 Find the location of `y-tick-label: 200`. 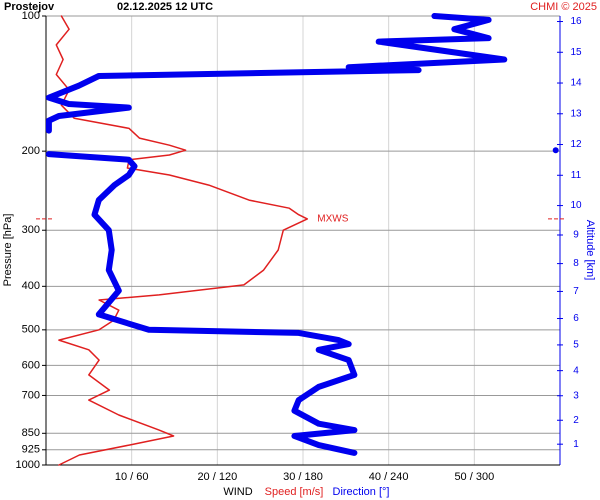

y-tick-label: 200 is located at coordinates (31, 151).